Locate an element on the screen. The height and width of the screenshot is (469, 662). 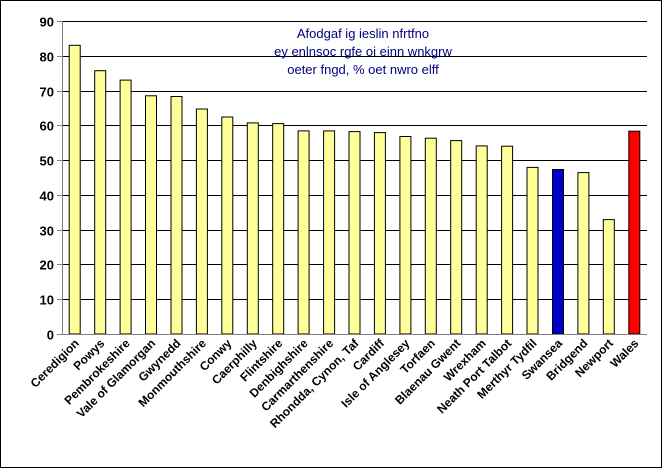
y-tick-label: 30 is located at coordinates (47, 231).